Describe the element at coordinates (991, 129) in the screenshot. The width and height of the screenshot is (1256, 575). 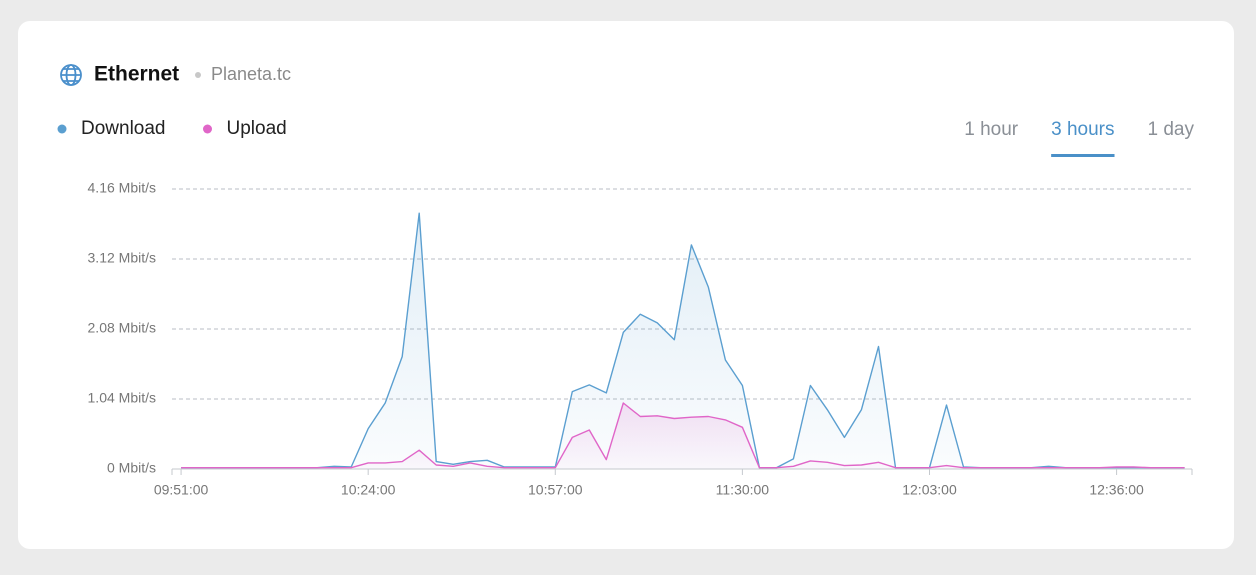
I see `time-range-tab: 1 hour` at that location.